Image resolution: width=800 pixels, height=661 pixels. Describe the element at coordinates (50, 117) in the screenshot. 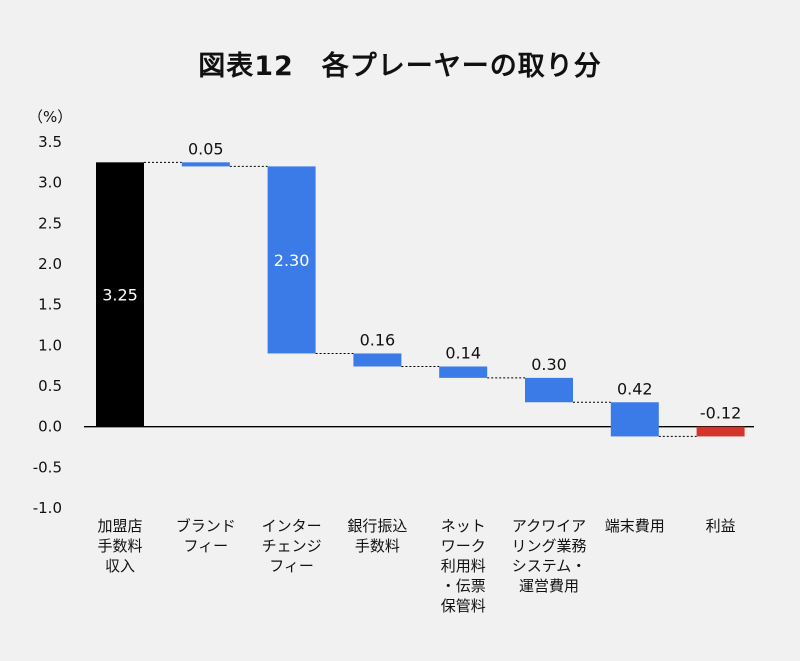

I see `y-unit-label: （%）` at that location.